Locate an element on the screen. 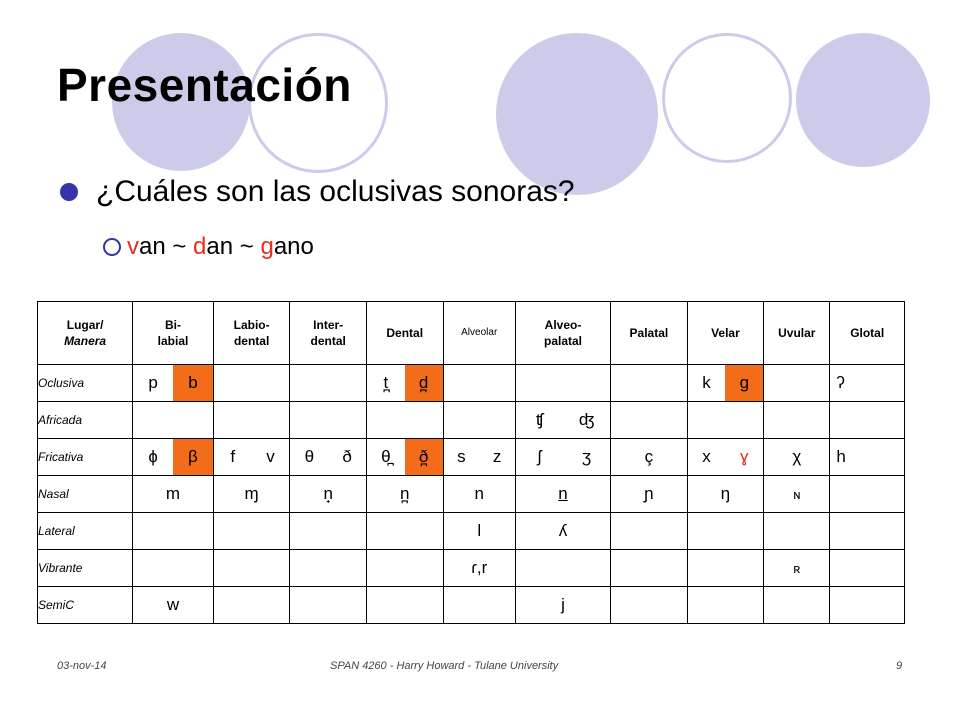  bullet-level2: van ~ dan ~ gano is located at coordinates (208, 247).